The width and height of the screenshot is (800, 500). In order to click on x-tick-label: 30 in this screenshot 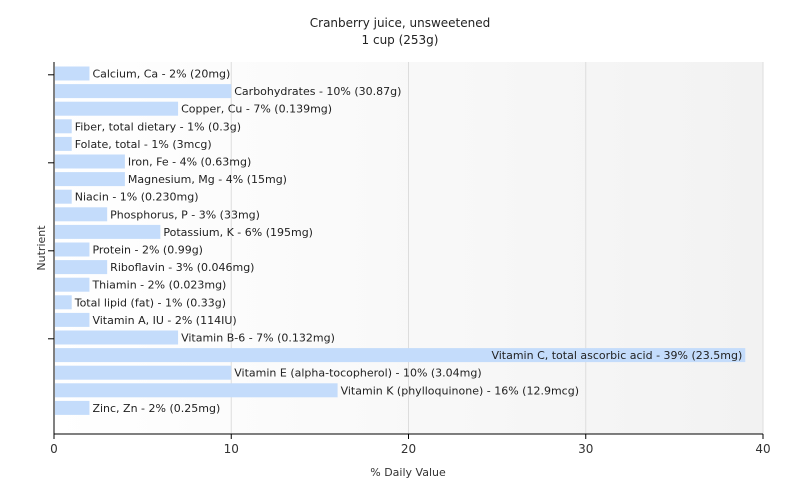, I will do `click(585, 449)`.